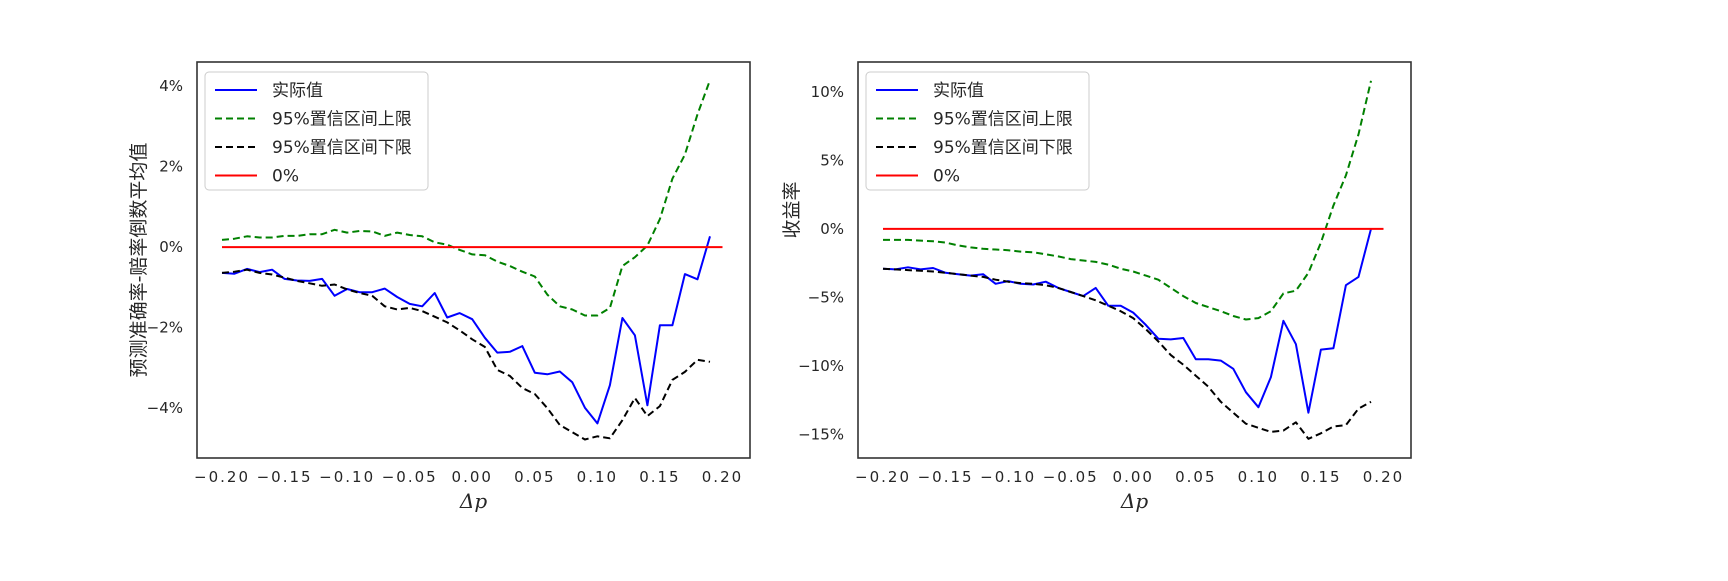 The image size is (1728, 581). Describe the element at coordinates (826, 298) in the screenshot. I see `y-tick-label: −5%` at that location.